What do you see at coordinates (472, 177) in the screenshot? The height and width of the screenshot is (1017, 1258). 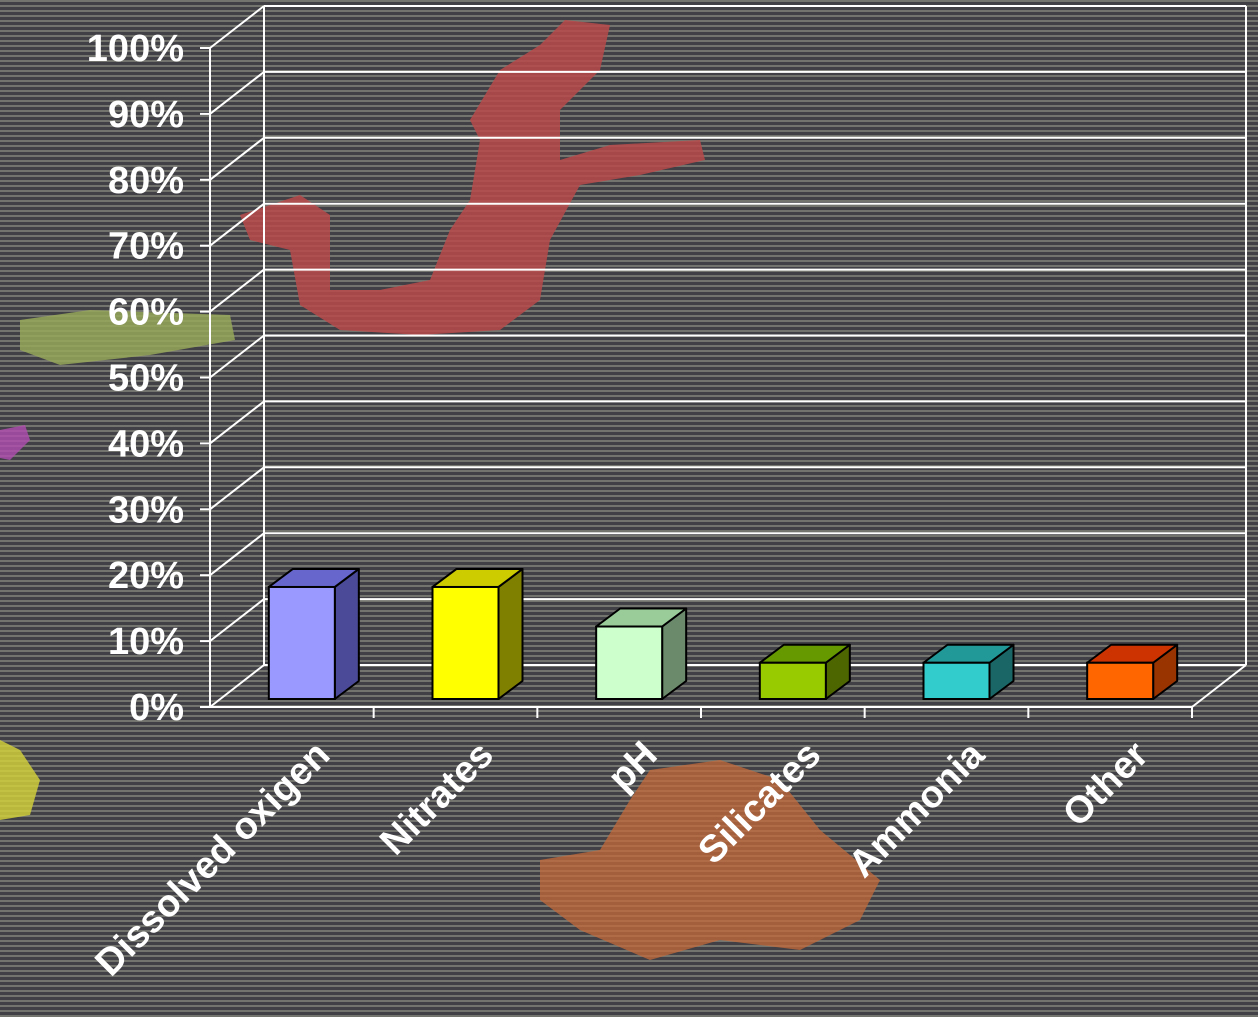 I see `map-region-scandinavia` at bounding box center [472, 177].